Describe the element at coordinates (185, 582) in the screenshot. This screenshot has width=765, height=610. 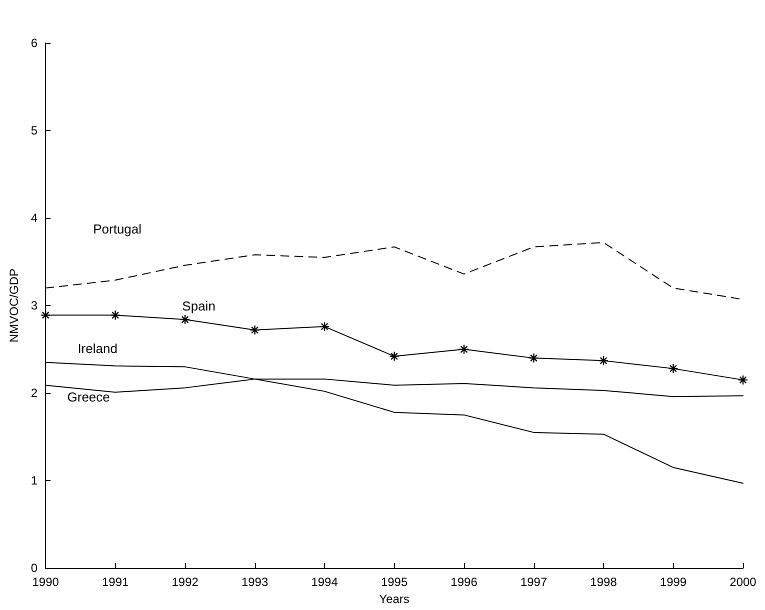
I see `x-tick-label: 1992` at that location.